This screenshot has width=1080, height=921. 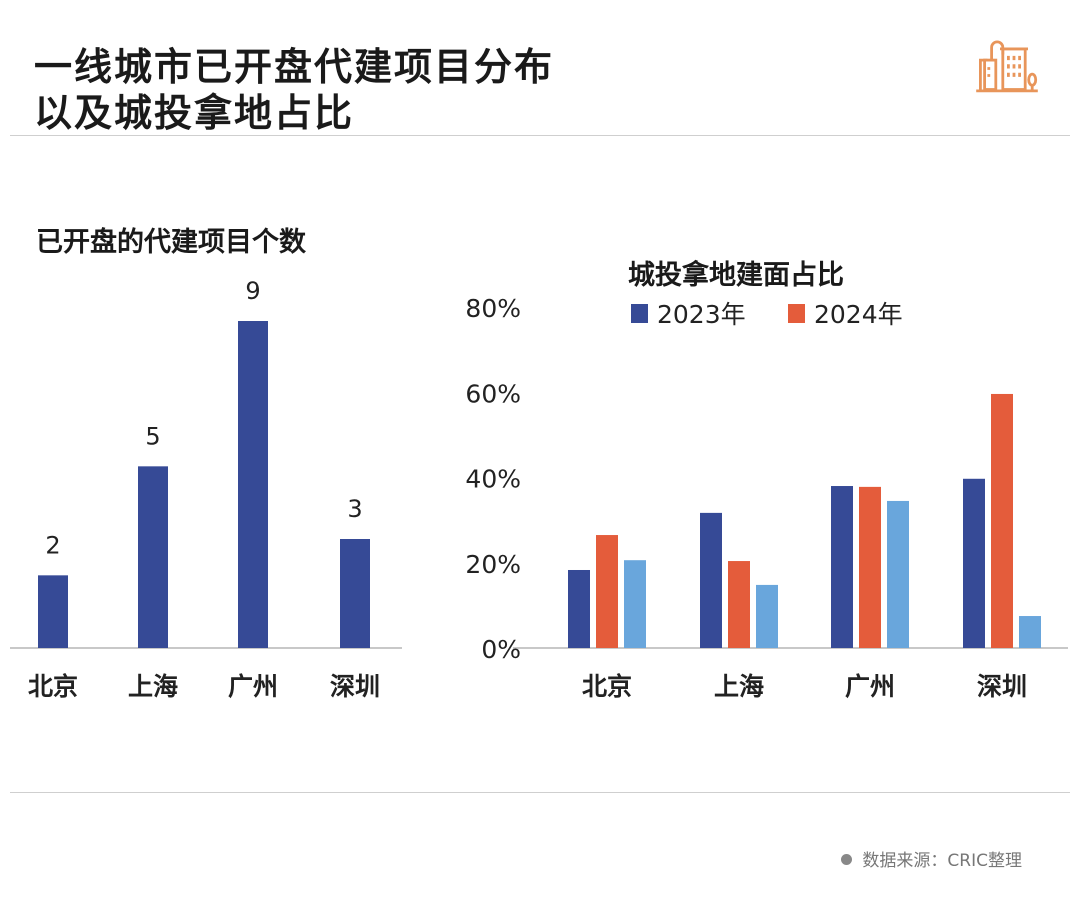 What do you see at coordinates (194, 113) in the screenshot?
I see `title-line-2: 以及城投拿地占比` at bounding box center [194, 113].